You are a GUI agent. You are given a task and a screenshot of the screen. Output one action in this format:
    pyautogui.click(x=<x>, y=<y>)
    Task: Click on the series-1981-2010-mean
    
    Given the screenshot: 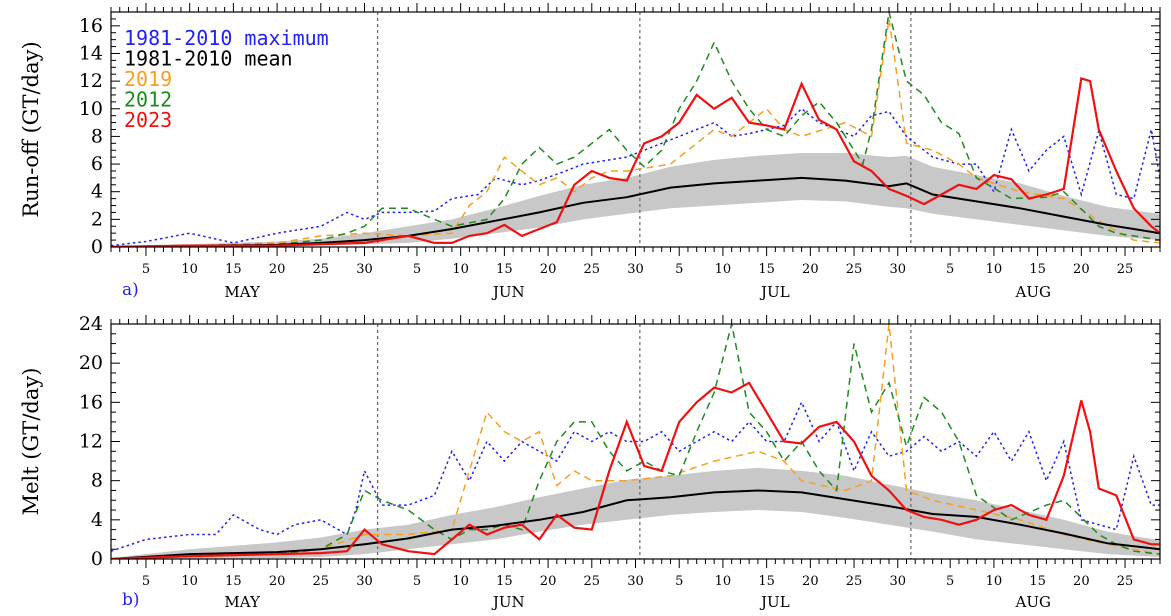 What is the action you would take?
    pyautogui.click(x=635, y=211)
    